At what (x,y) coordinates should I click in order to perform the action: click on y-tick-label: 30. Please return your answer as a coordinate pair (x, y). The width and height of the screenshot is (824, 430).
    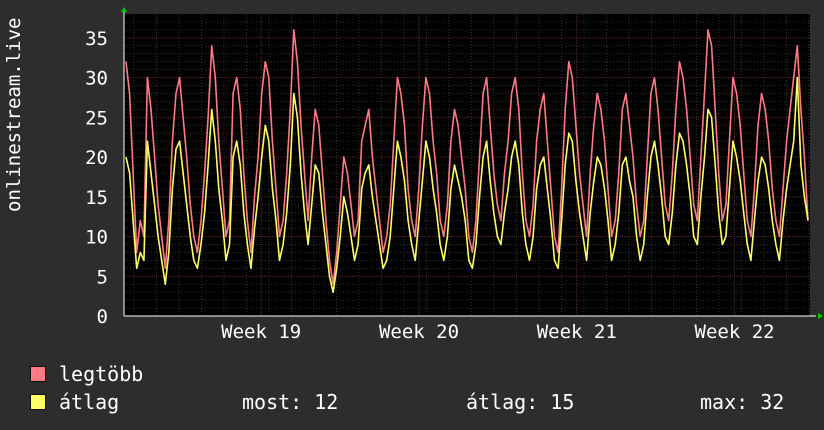
    Looking at the image, I should click on (96, 79).